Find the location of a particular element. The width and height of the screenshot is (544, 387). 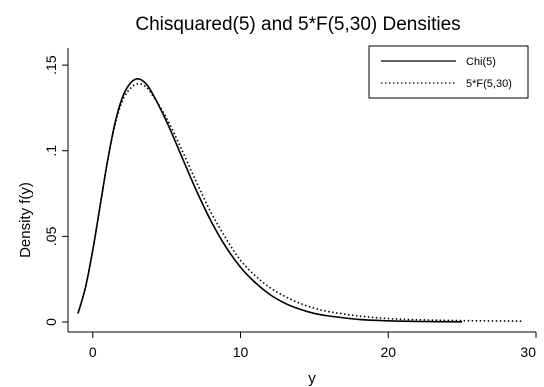

legend-label-chi5: Chi(5) is located at coordinates (481, 62).